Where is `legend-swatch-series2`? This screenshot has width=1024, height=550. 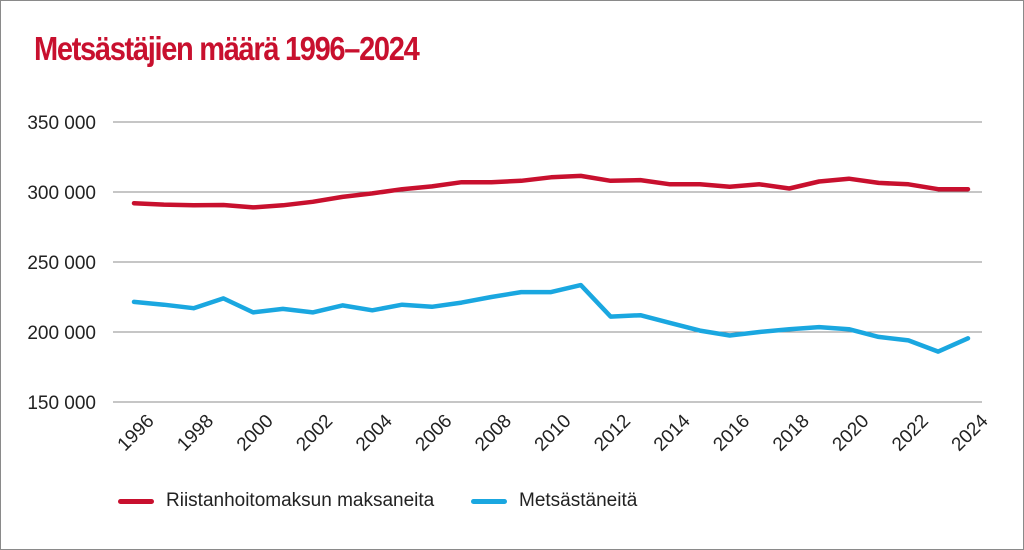
legend-swatch-series2 is located at coordinates (489, 501).